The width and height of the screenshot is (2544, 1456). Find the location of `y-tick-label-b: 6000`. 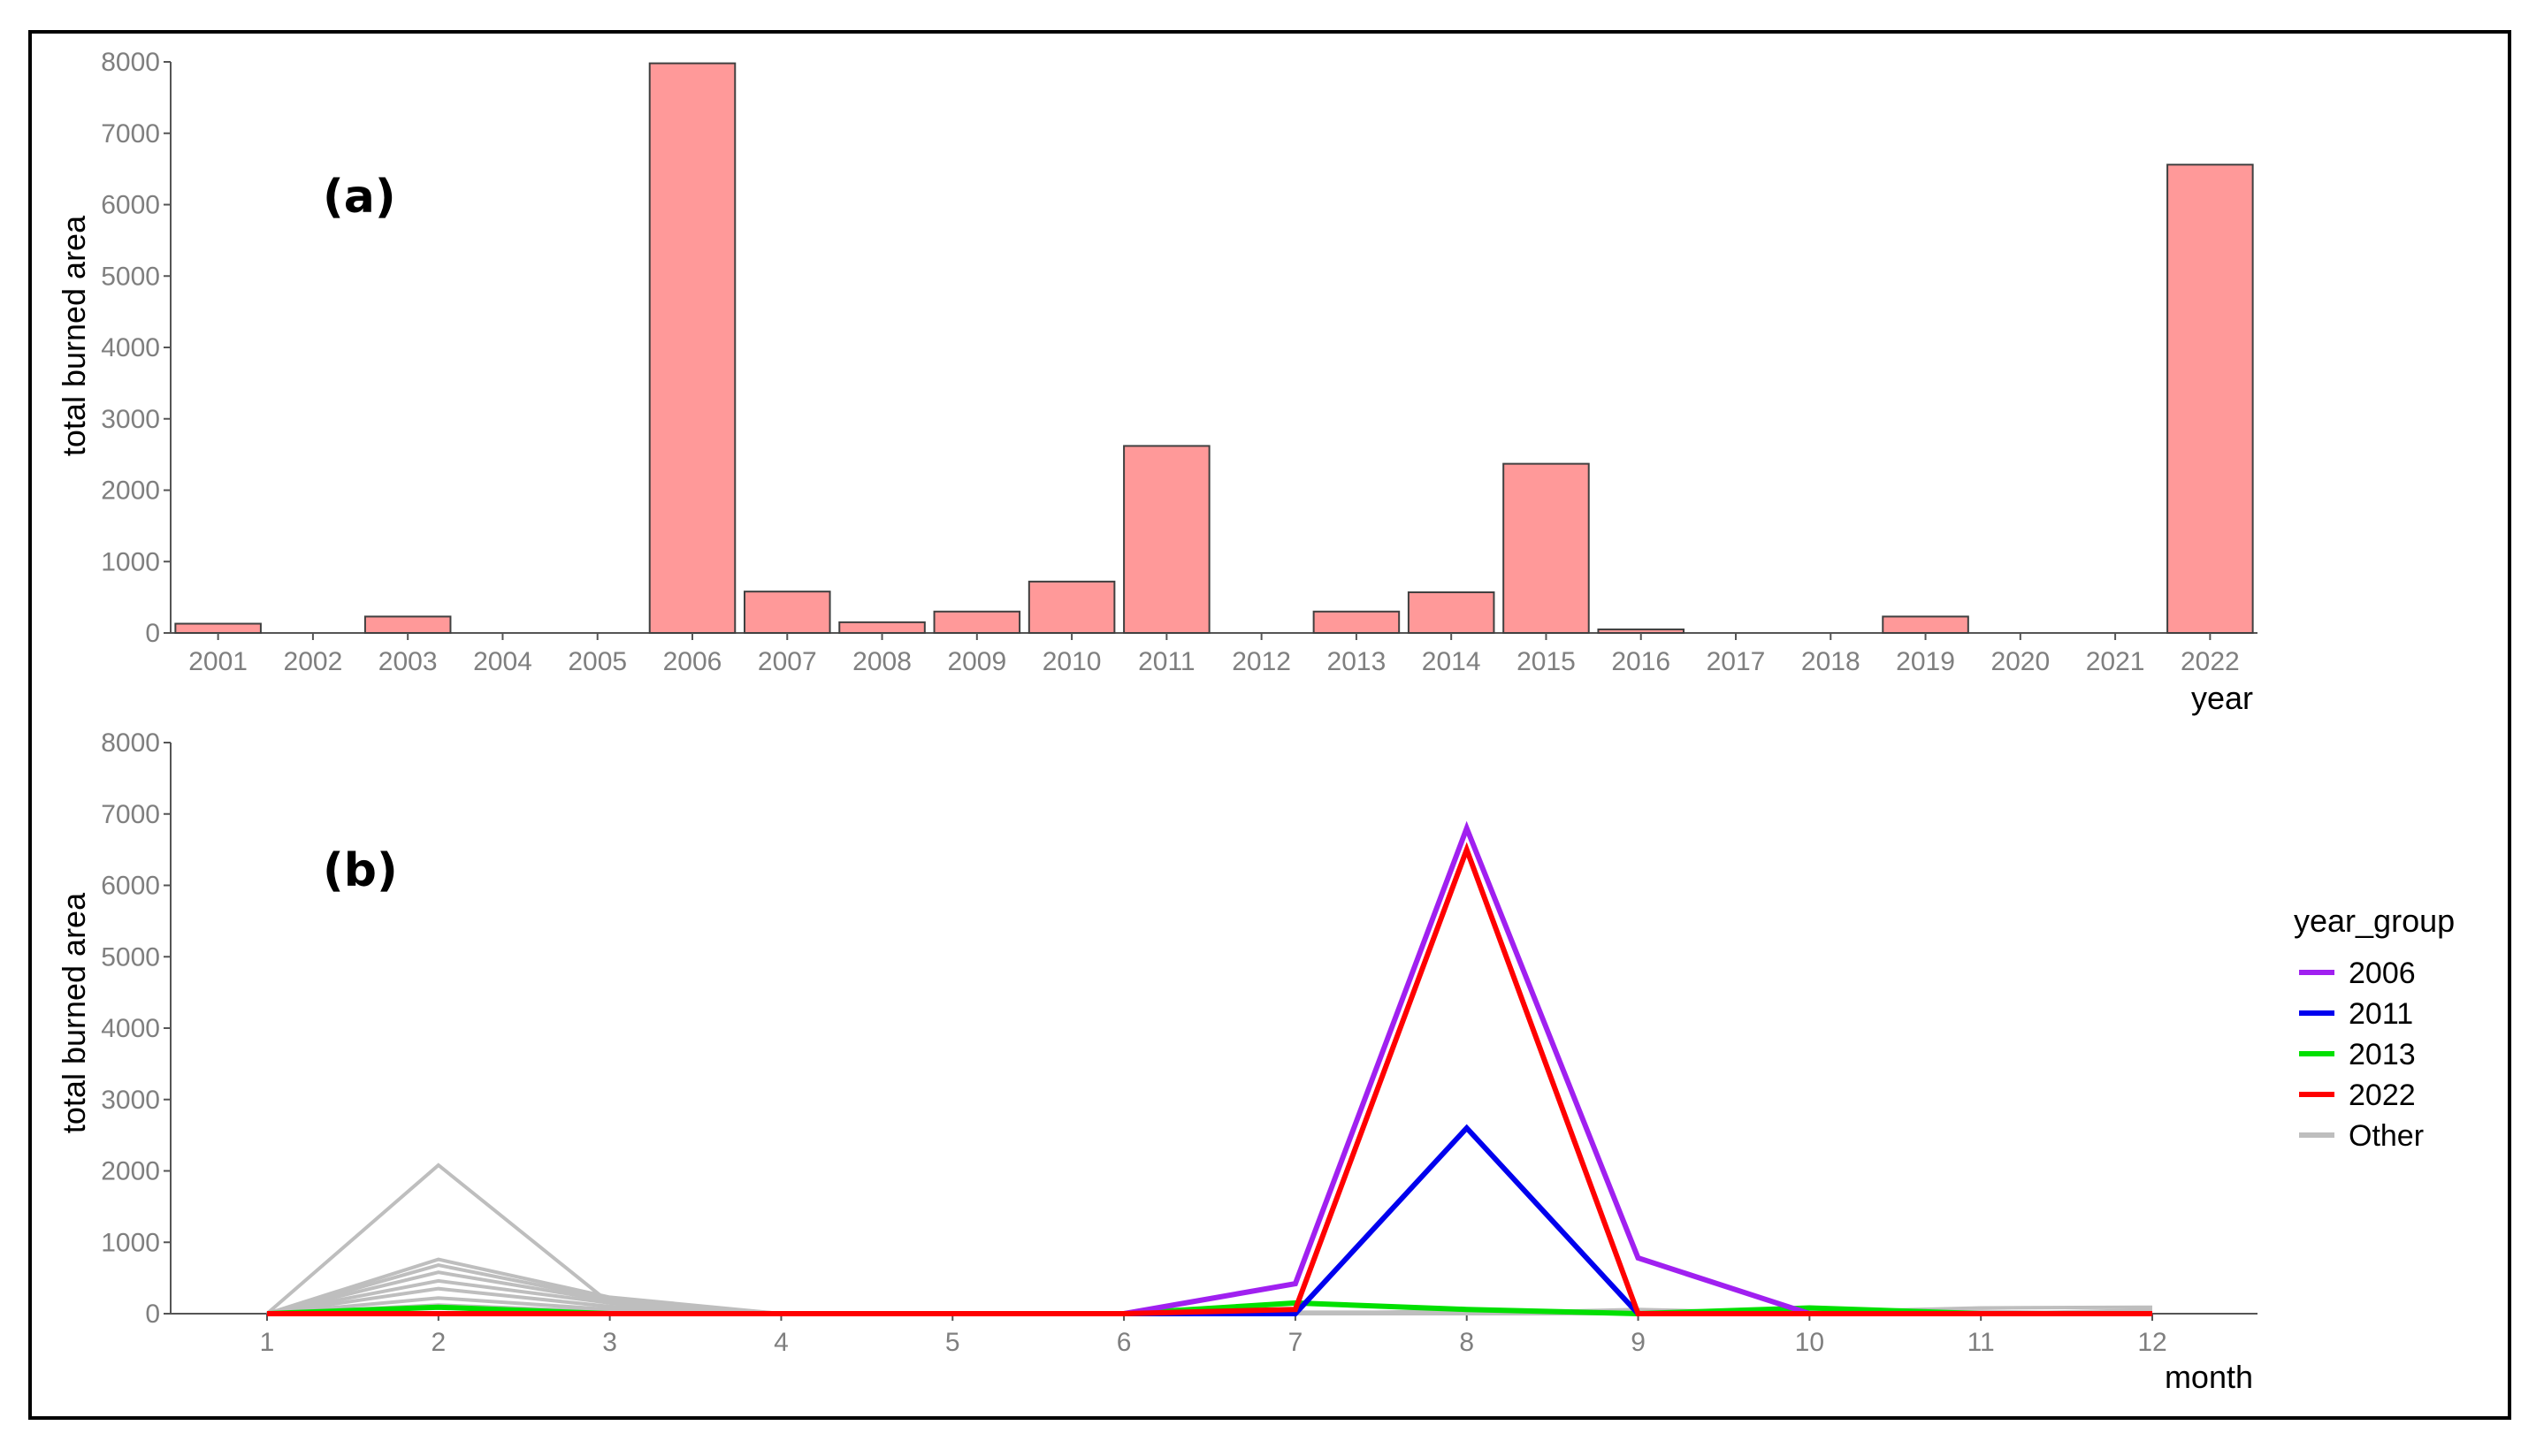

y-tick-label-b: 6000 is located at coordinates (130, 886).